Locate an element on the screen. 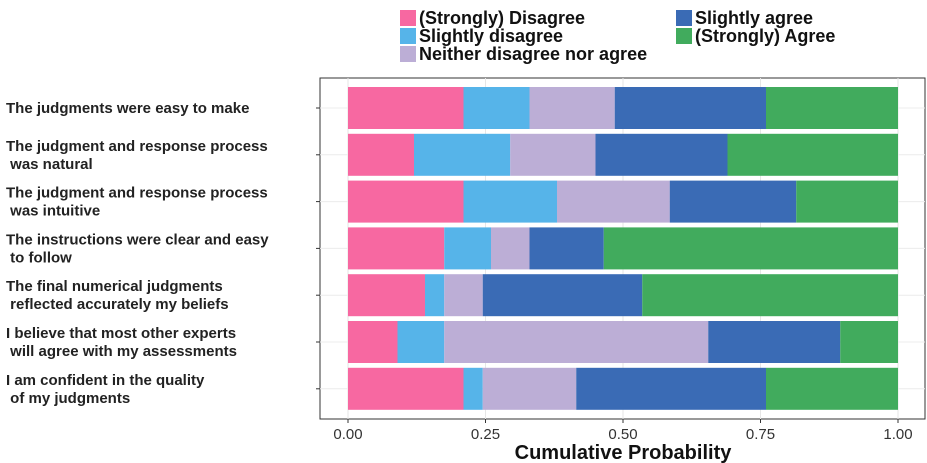  category-label: The judgments were easy to make is located at coordinates (127, 108).